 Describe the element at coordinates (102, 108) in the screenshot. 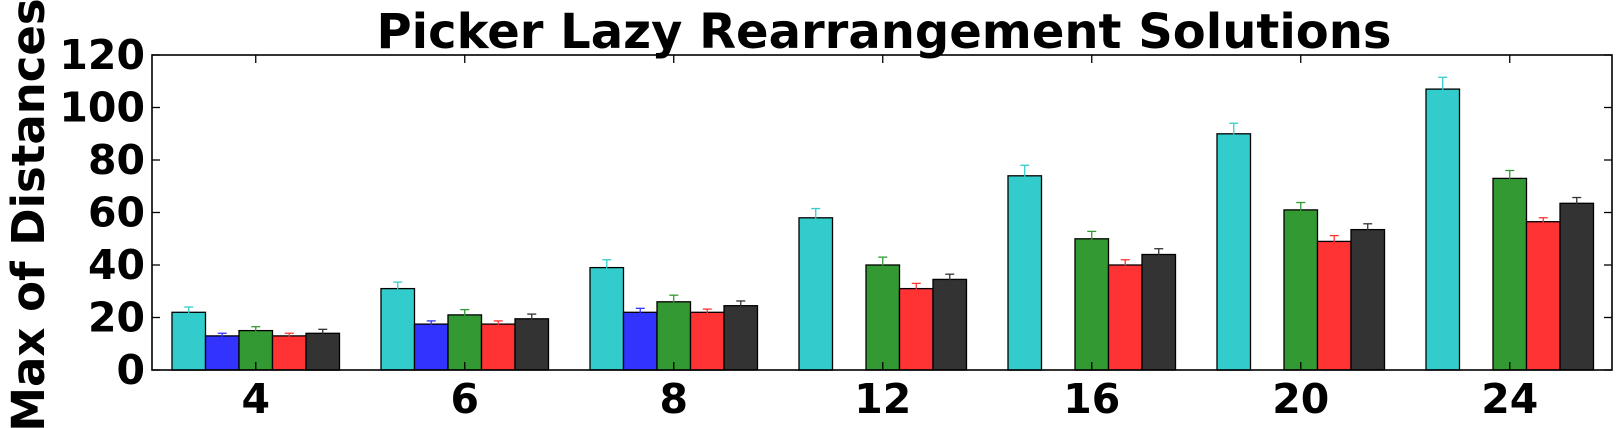

I see `y-tick-label: 100` at that location.